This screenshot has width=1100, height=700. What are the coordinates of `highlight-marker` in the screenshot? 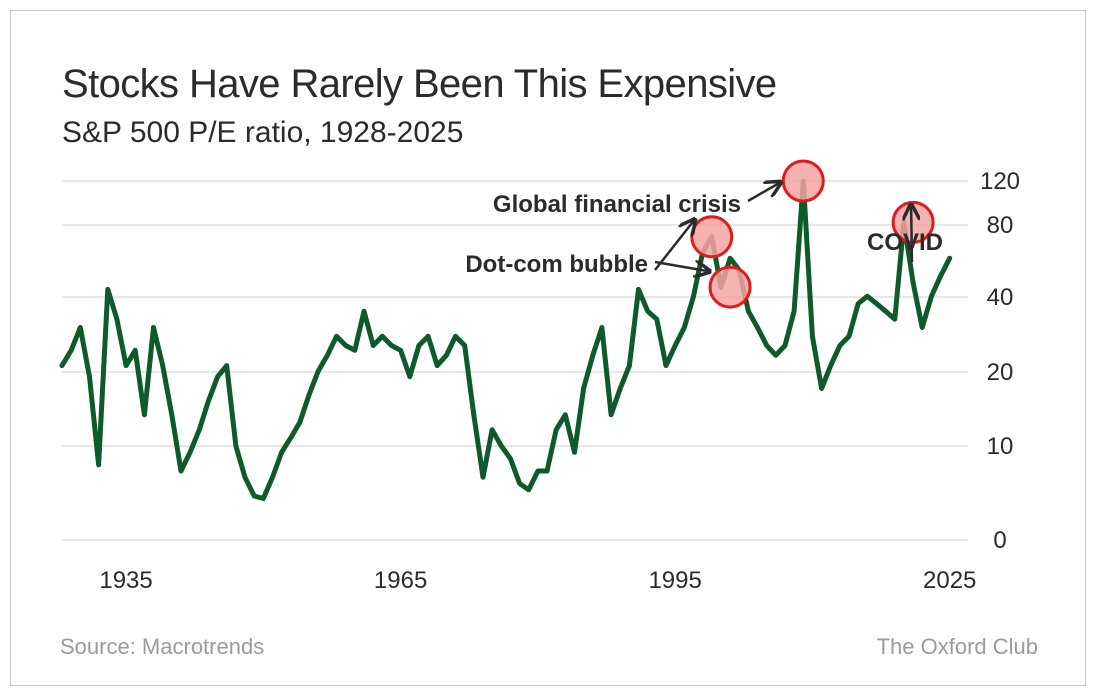 It's located at (712, 237).